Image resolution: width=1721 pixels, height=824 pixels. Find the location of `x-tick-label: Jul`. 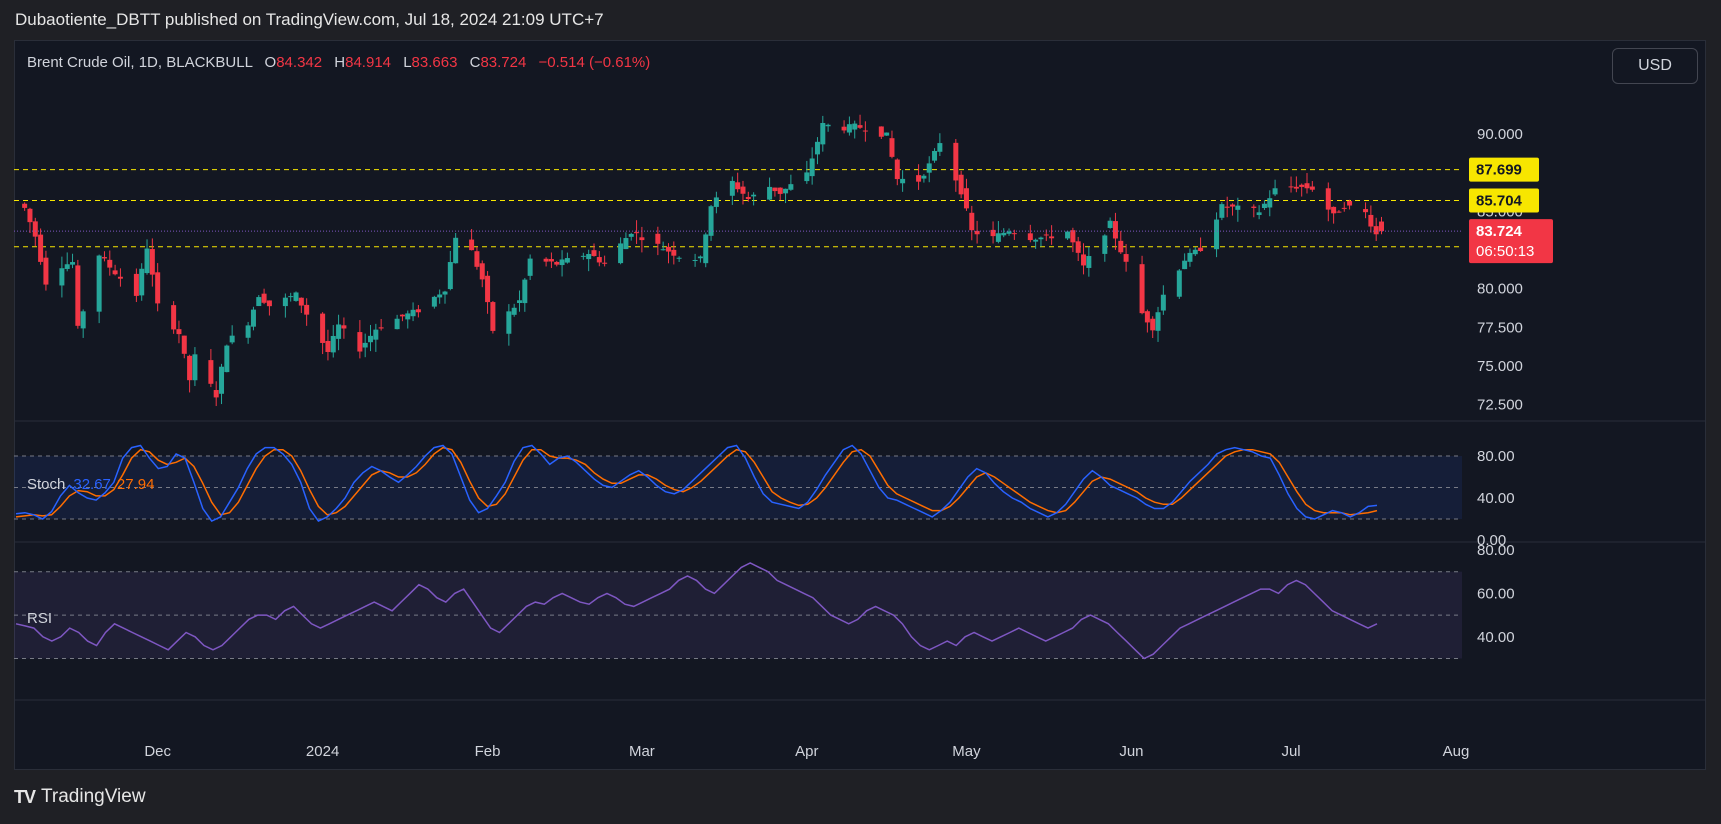

x-tick-label: Jul is located at coordinates (1290, 751).